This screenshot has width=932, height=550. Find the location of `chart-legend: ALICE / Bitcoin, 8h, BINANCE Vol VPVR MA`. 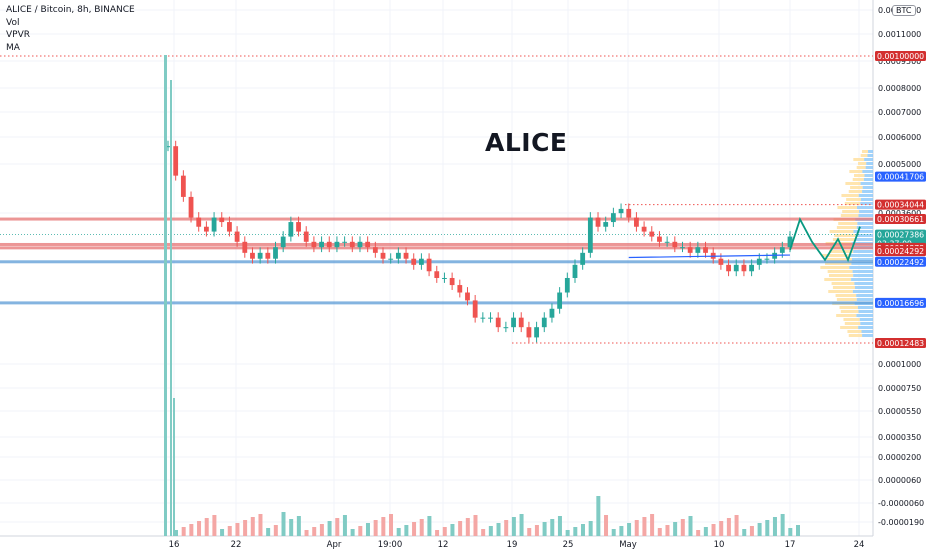

chart-legend: ALICE / Bitcoin, 8h, BINANCE Vol VPVR MA is located at coordinates (70, 29).